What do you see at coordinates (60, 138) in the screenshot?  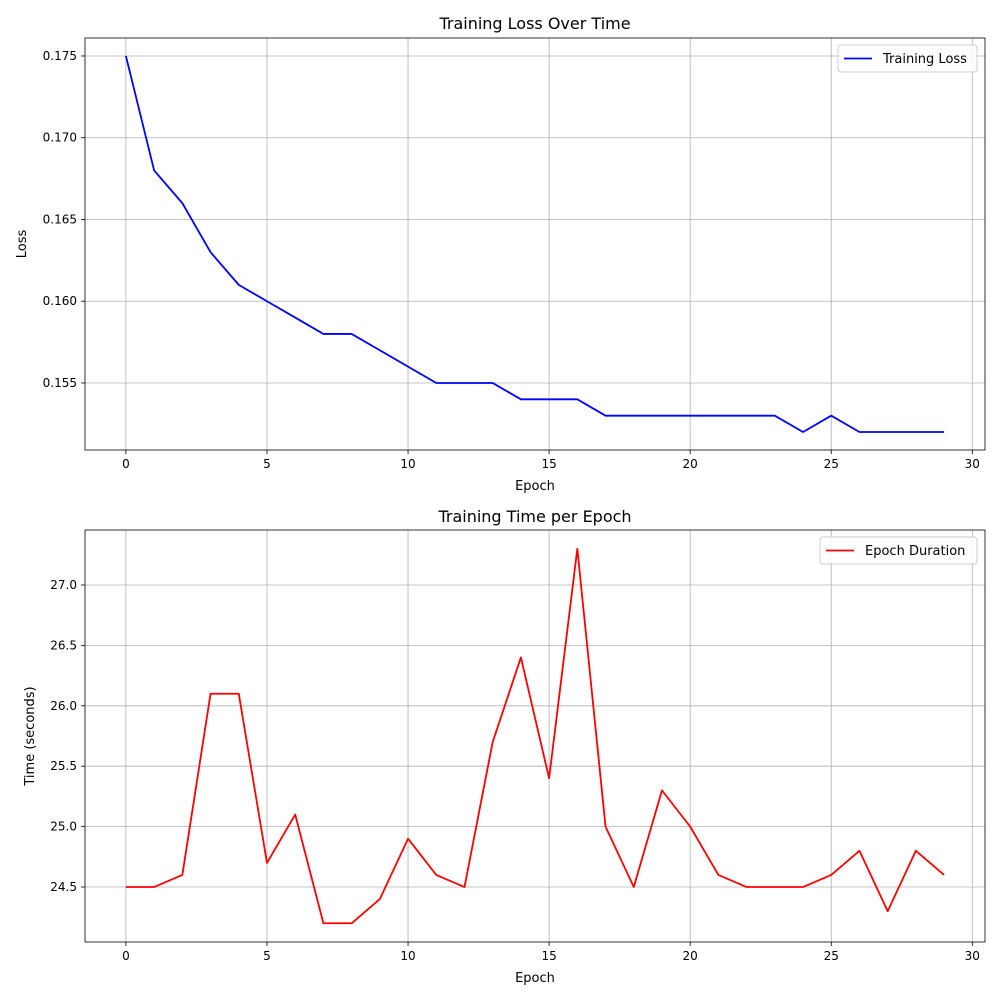 I see `y-tick-label: 0.170` at bounding box center [60, 138].